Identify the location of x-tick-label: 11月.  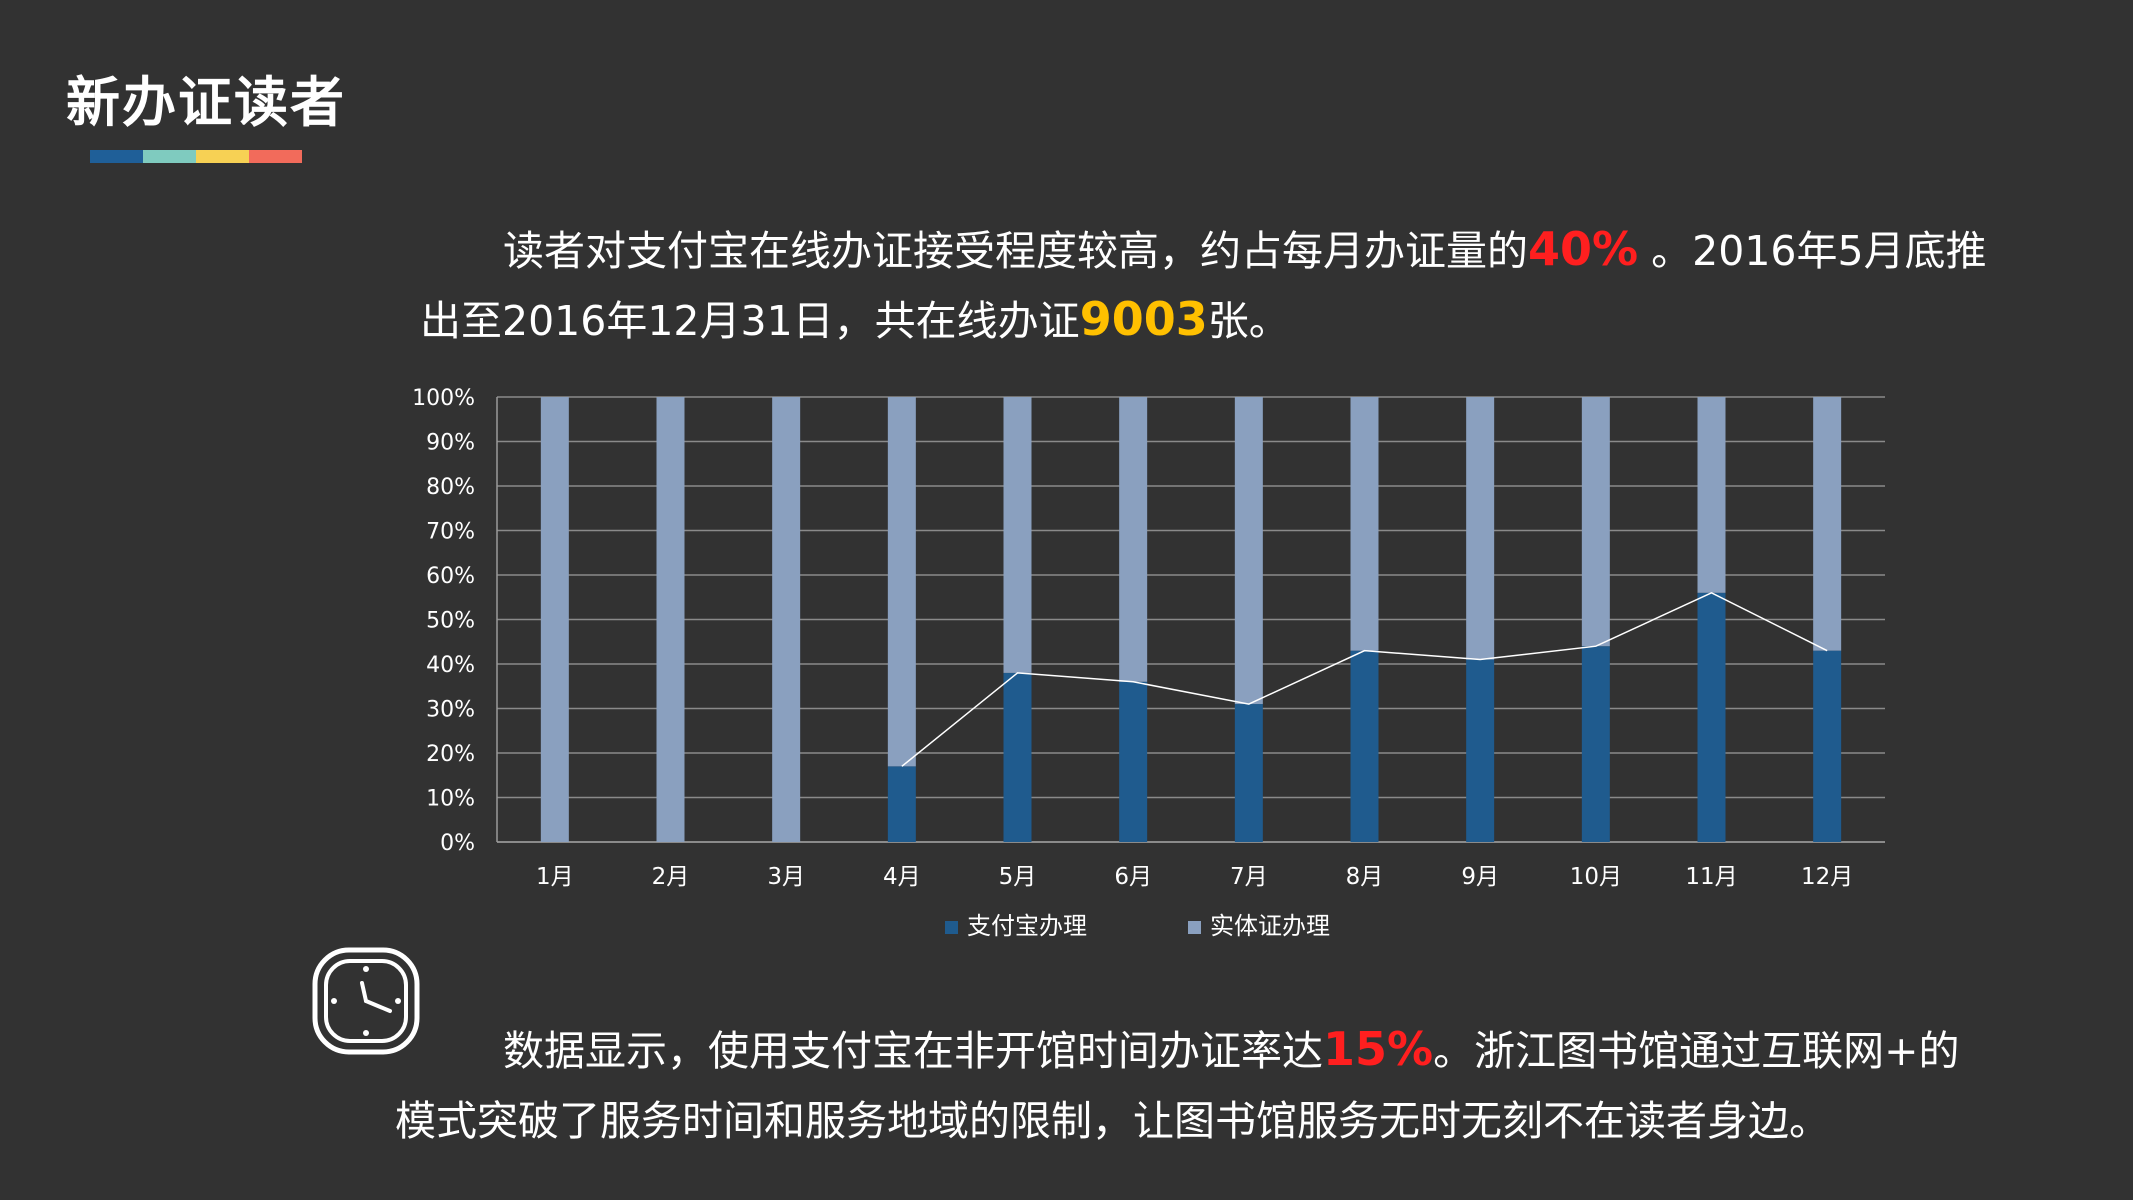
(1711, 877).